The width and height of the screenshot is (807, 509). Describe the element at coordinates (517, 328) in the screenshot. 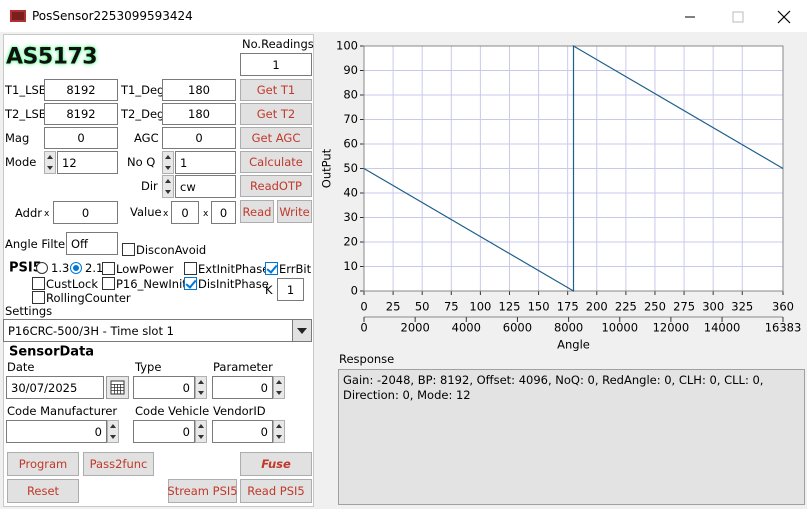

I see `x2-tick-label: 6000` at that location.